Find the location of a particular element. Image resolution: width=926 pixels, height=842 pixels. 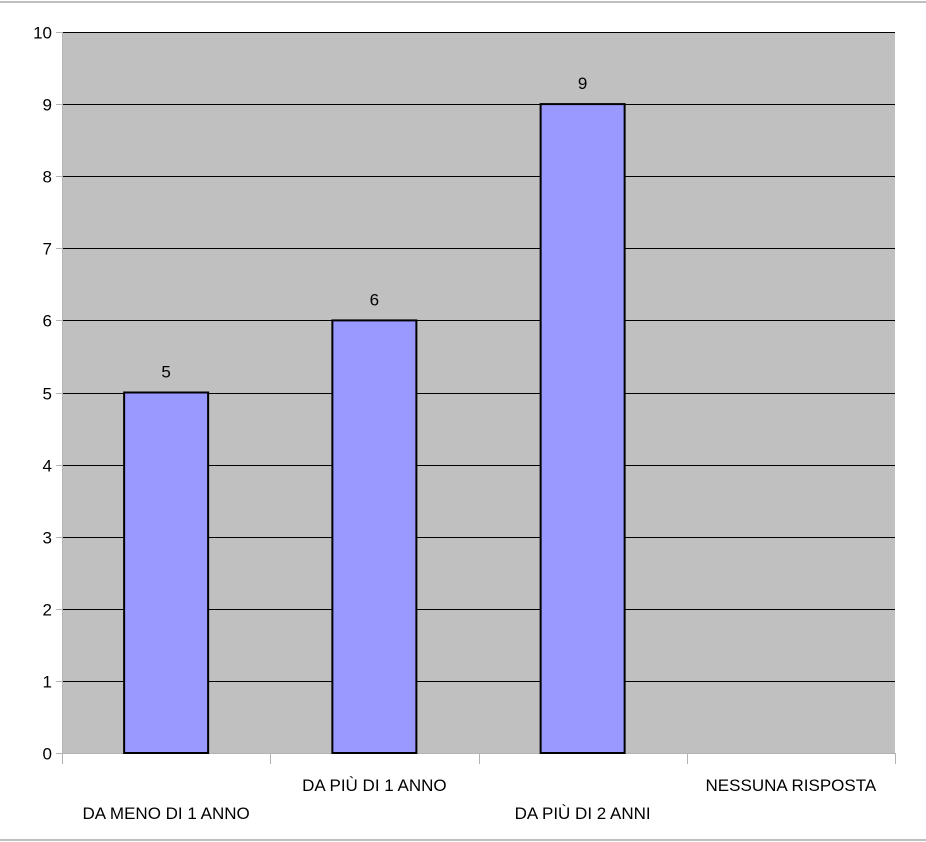

data-label: 6 is located at coordinates (374, 299).